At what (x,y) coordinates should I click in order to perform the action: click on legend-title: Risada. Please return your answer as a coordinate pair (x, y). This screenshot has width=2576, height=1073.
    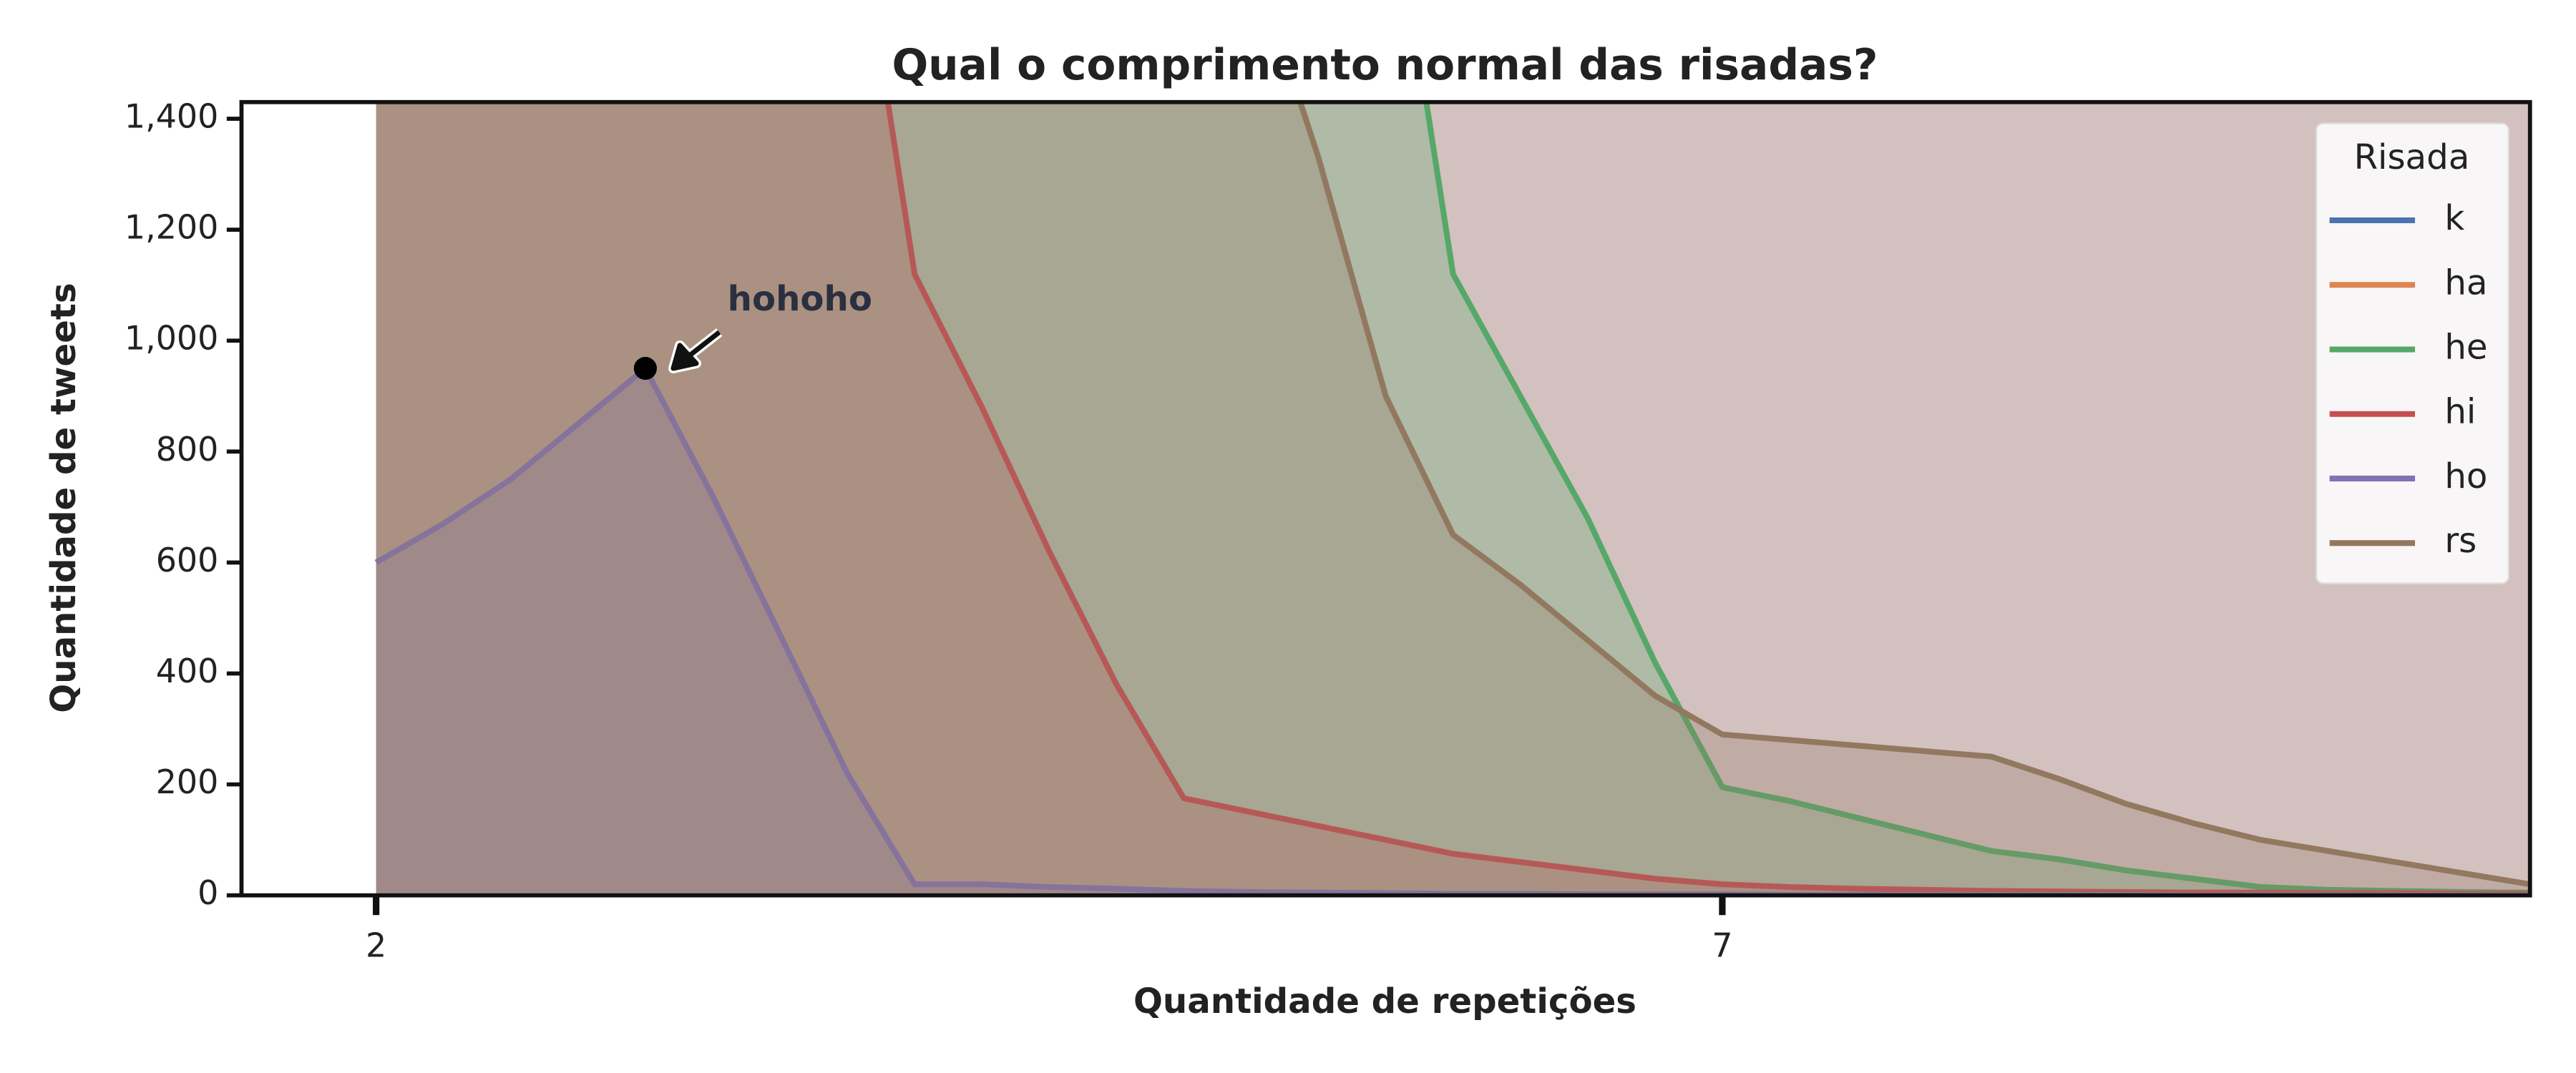
    Looking at the image, I should click on (2412, 157).